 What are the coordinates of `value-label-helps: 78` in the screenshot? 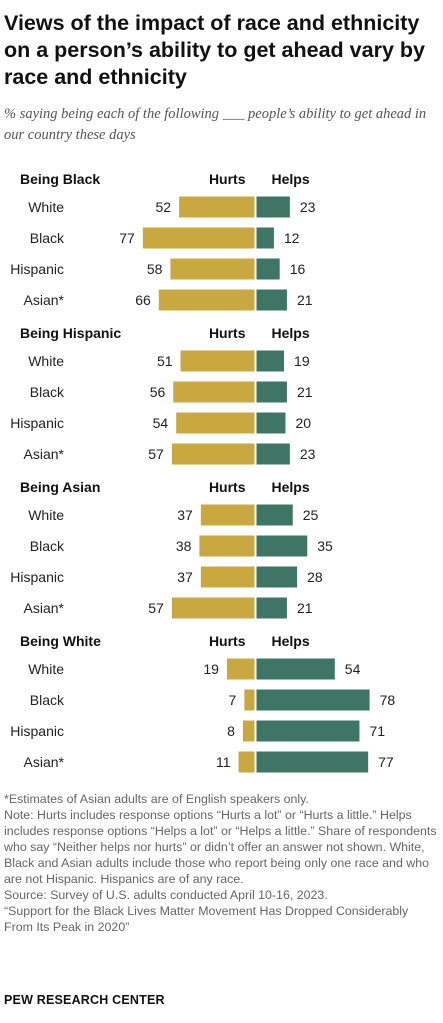 It's located at (388, 700).